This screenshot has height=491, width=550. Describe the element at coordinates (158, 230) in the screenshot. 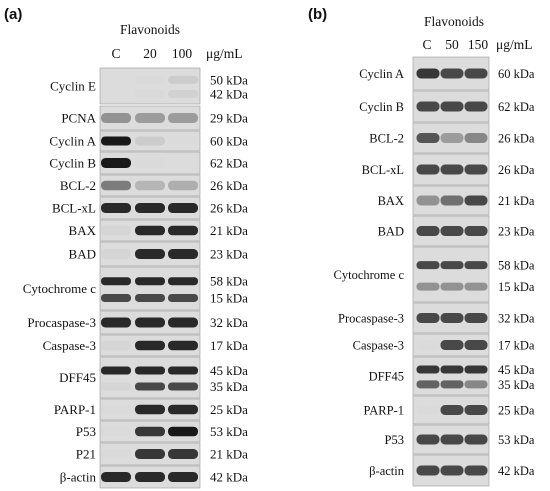

I see `blot-row-a-bax: BAX 21 kDa` at that location.